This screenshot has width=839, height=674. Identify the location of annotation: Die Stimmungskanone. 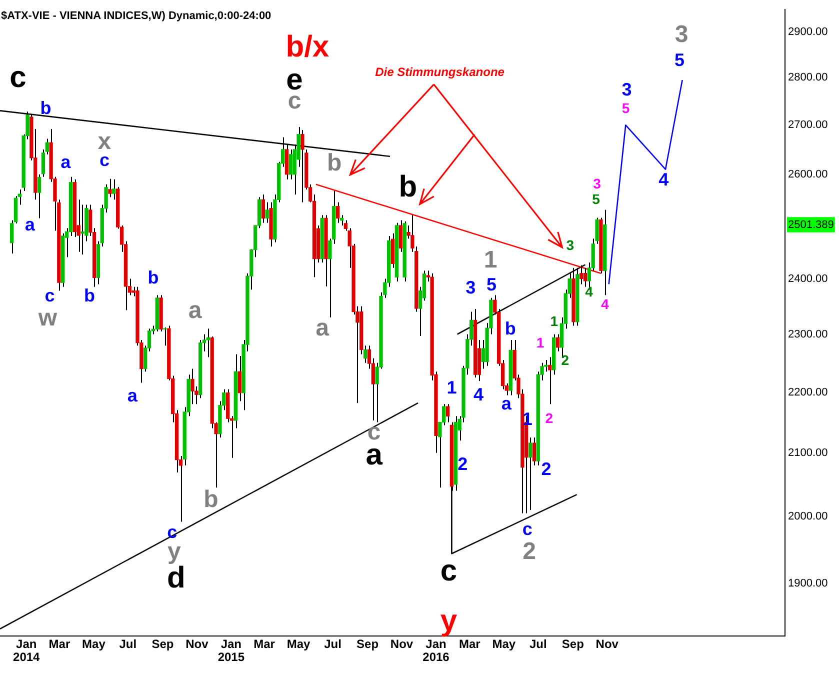
(440, 71).